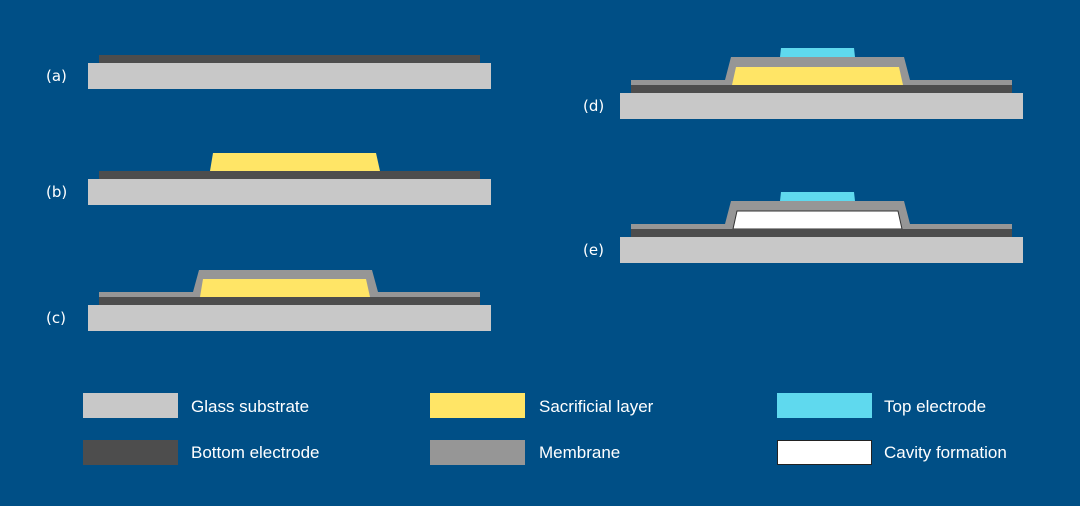  I want to click on legend-swatch-cavity-formation, so click(824, 452).